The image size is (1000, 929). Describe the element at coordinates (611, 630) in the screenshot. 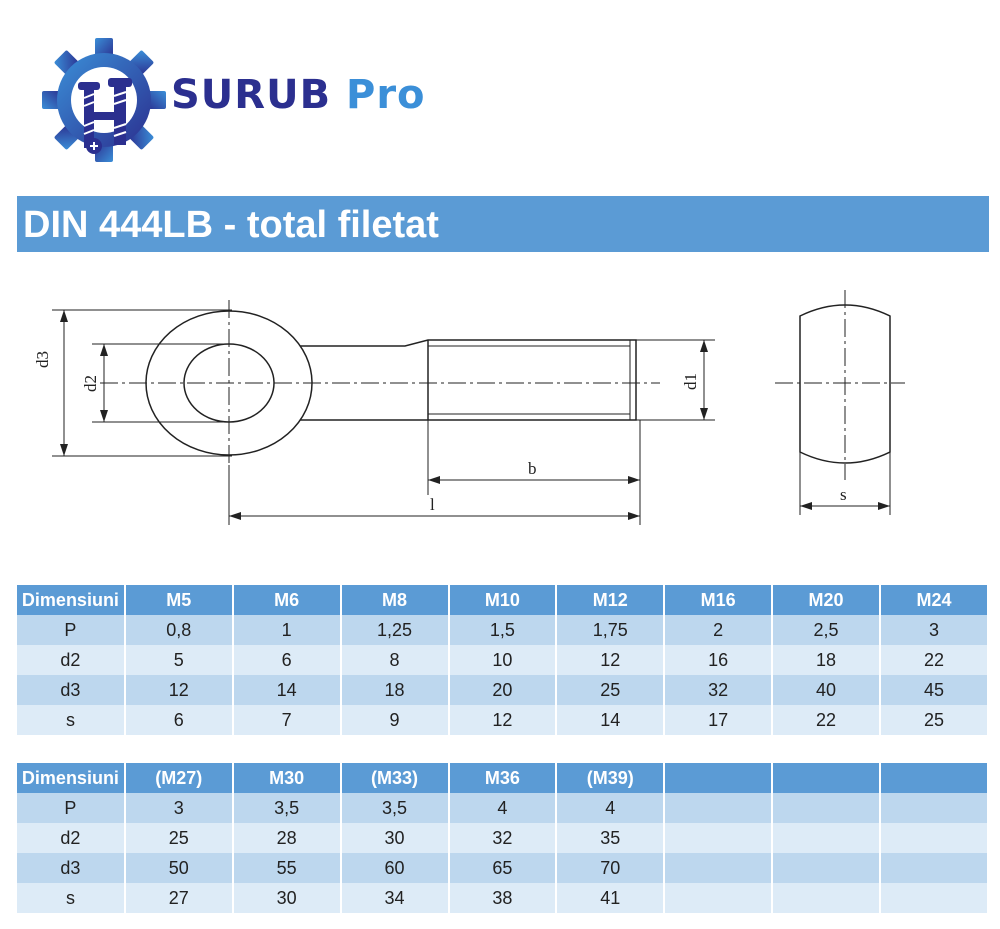

I see `table-cell: 1,75` at that location.